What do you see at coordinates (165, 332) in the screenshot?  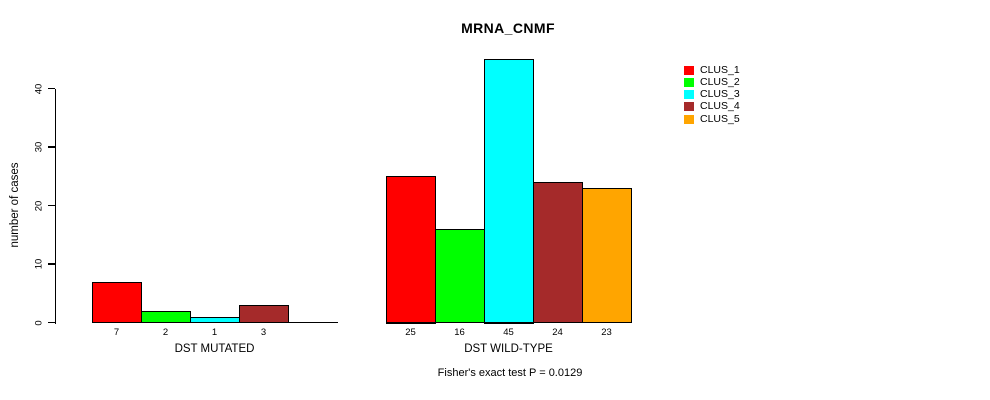 I see `bar-value-label: 2` at bounding box center [165, 332].